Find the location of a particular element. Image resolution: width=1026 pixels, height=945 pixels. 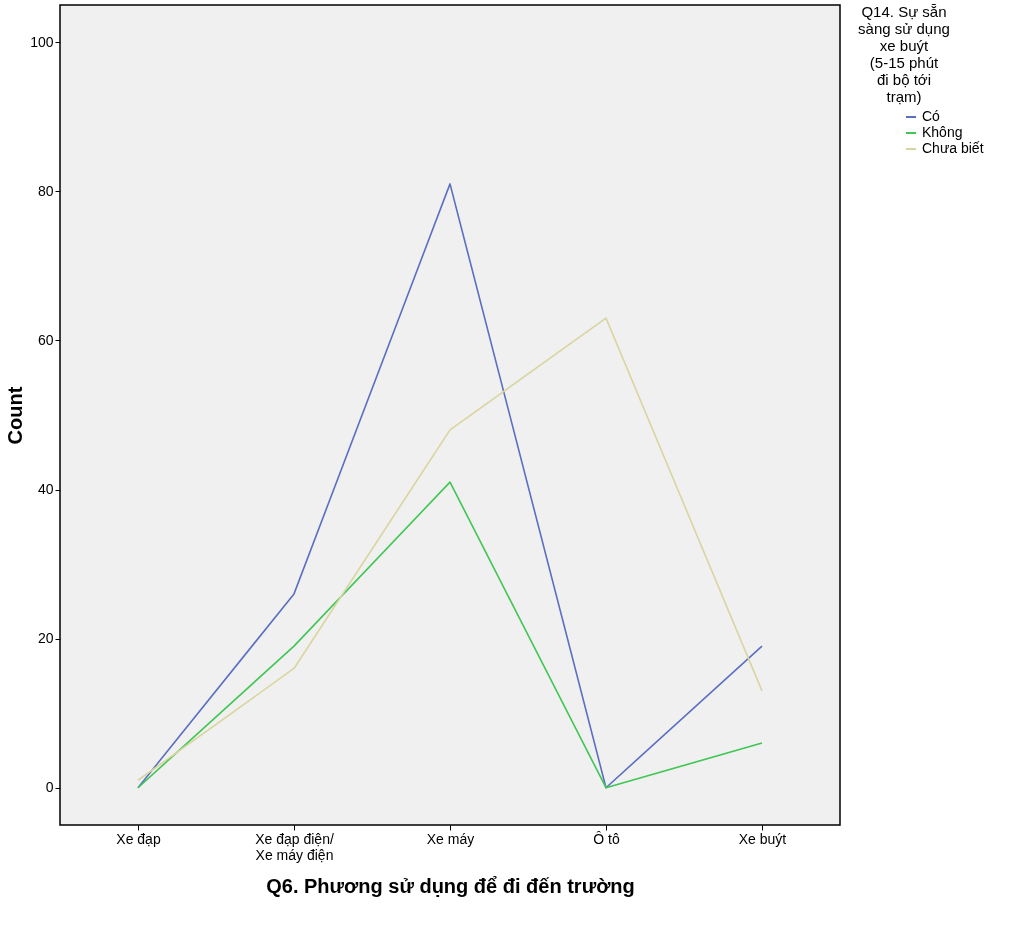

legend-title: Q14. Sự sẵn sàng sử dụng xe buýt (5-15 phút đi bộ tới trạm) is located at coordinates (904, 54).